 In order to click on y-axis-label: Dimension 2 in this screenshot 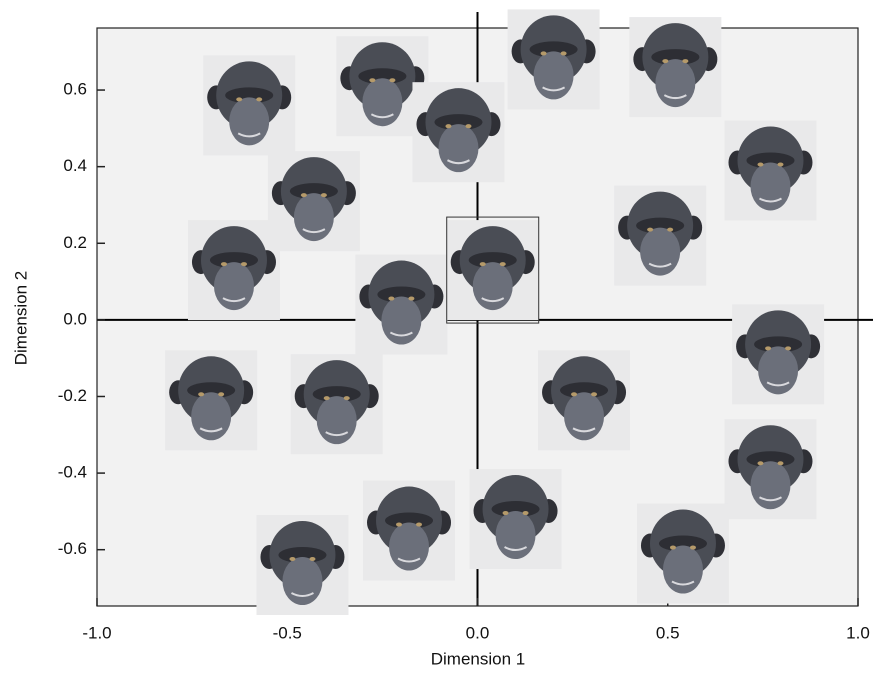, I will do `click(20, 318)`.